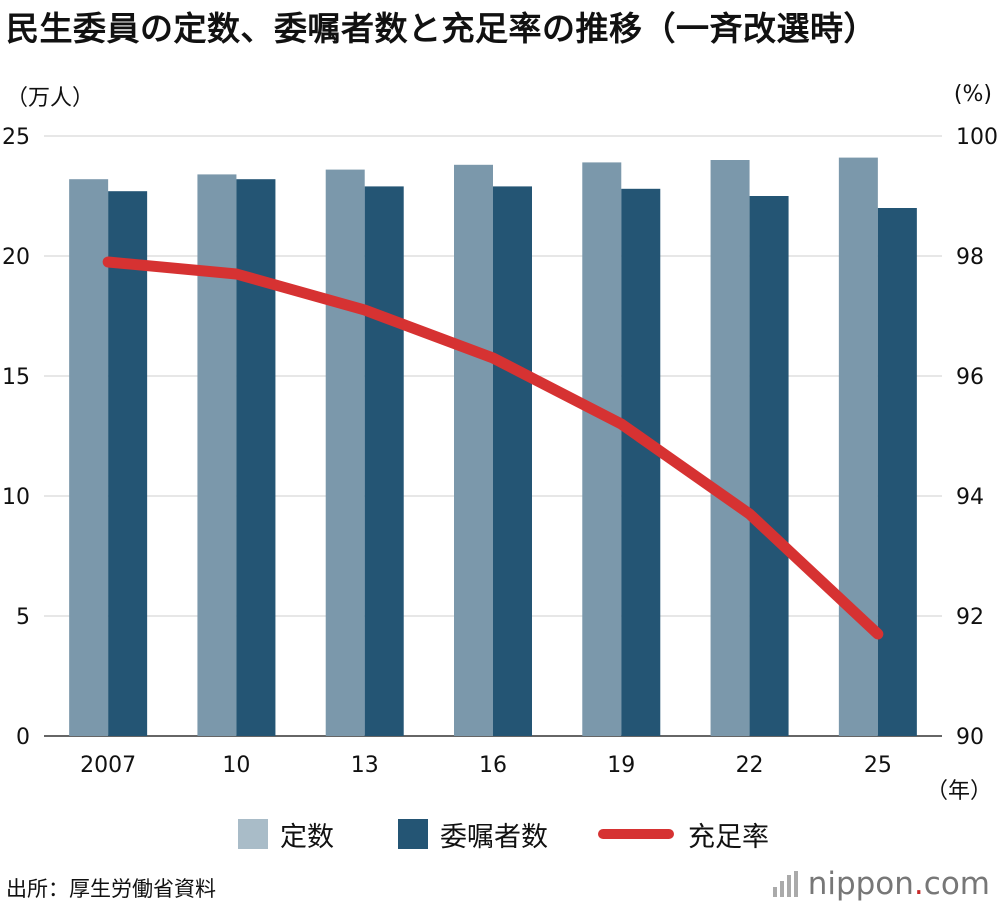 Image resolution: width=1000 pixels, height=910 pixels. I want to click on right-tick-label: 96, so click(970, 377).